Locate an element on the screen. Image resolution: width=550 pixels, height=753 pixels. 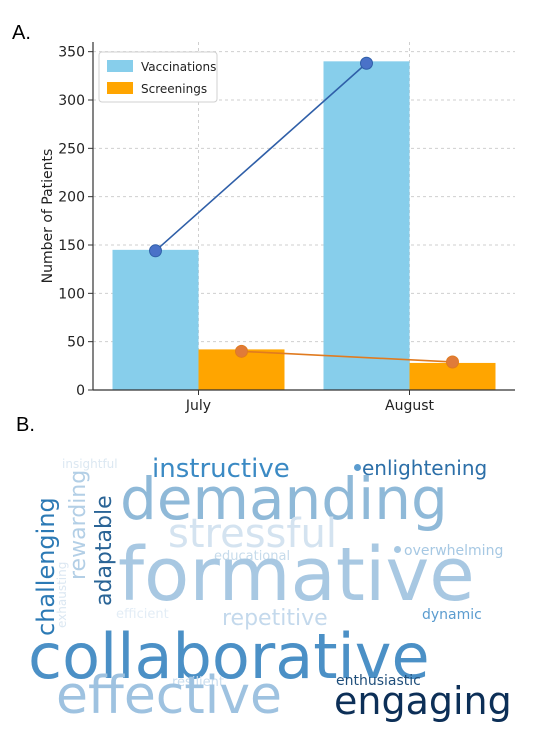
marker-vaccinations-august is located at coordinates (366, 63).